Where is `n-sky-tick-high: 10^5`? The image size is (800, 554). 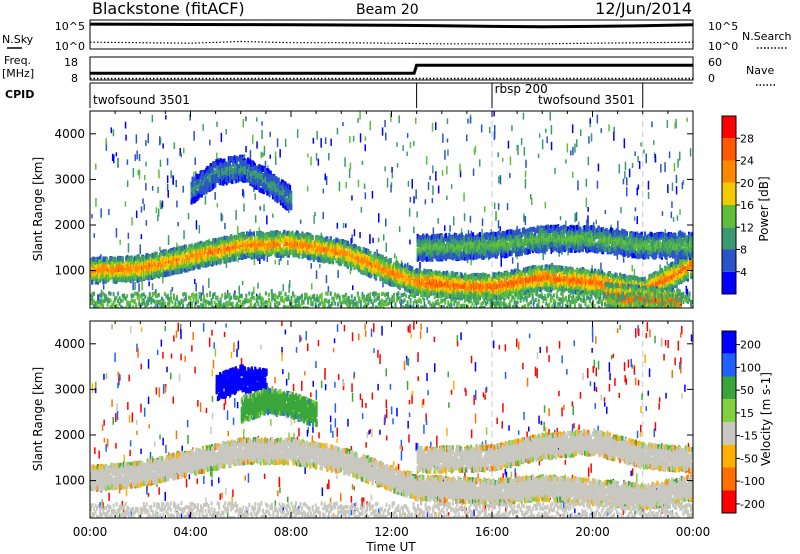
n-sky-tick-high: 10^5 is located at coordinates (70, 26).